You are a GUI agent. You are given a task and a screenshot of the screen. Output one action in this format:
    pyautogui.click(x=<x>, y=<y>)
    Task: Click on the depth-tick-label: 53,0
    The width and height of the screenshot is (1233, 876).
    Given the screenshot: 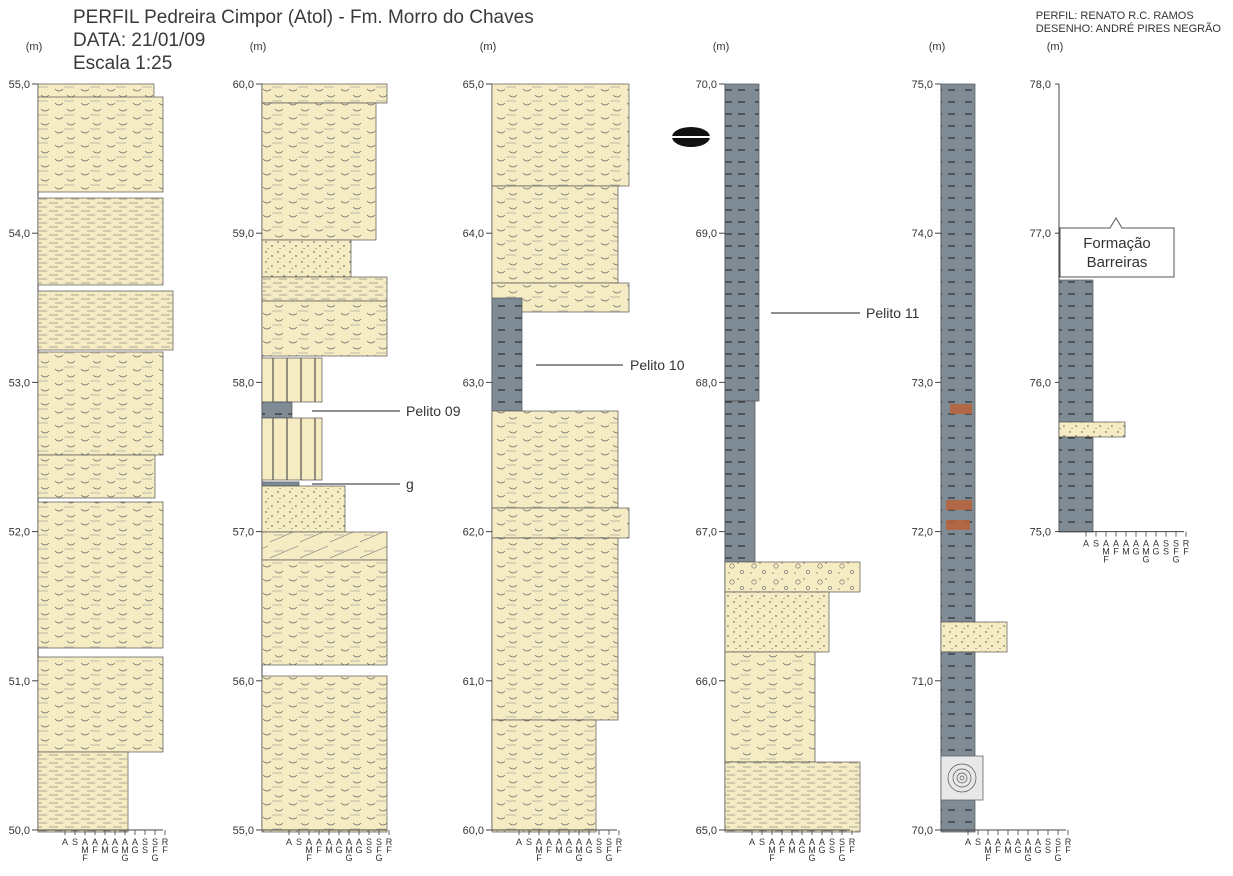 What is the action you would take?
    pyautogui.click(x=19, y=383)
    